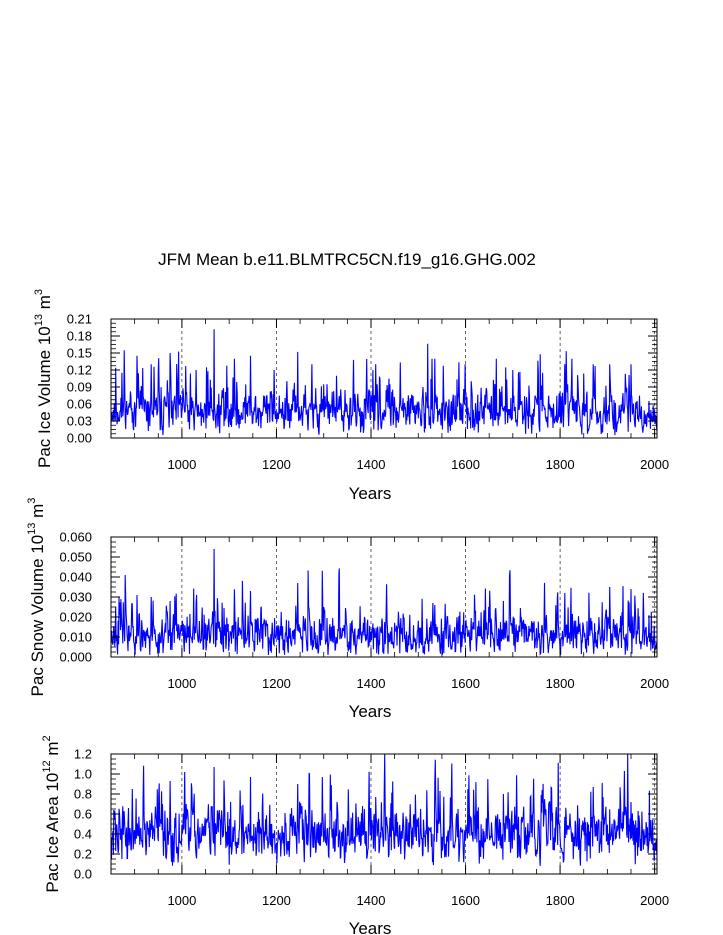 Image resolution: width=723 pixels, height=935 pixels. I want to click on y-tick-label: 0.050, so click(75, 557).